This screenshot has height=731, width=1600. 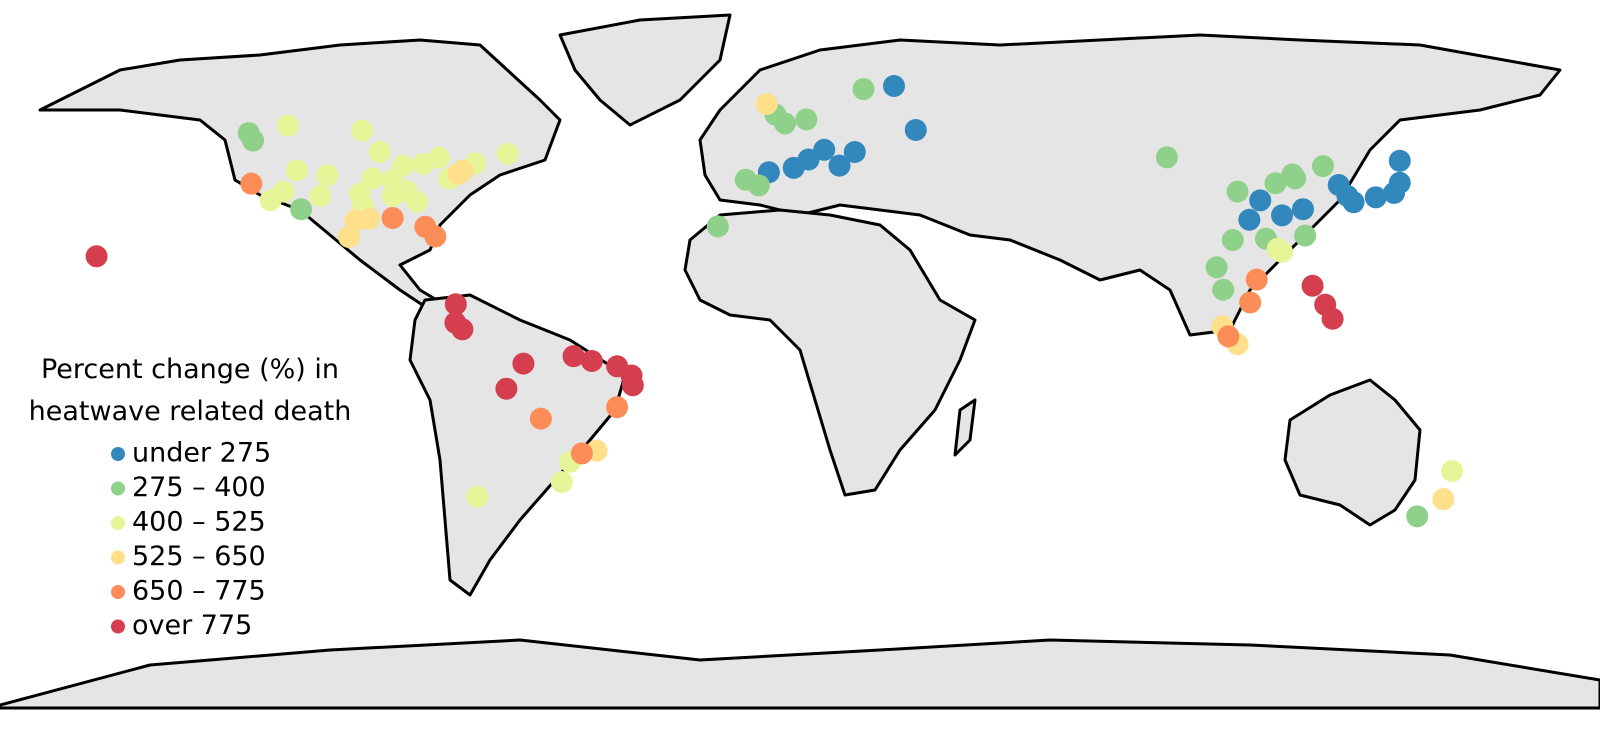 I want to click on legend-label: 275 – 400, so click(x=199, y=487).